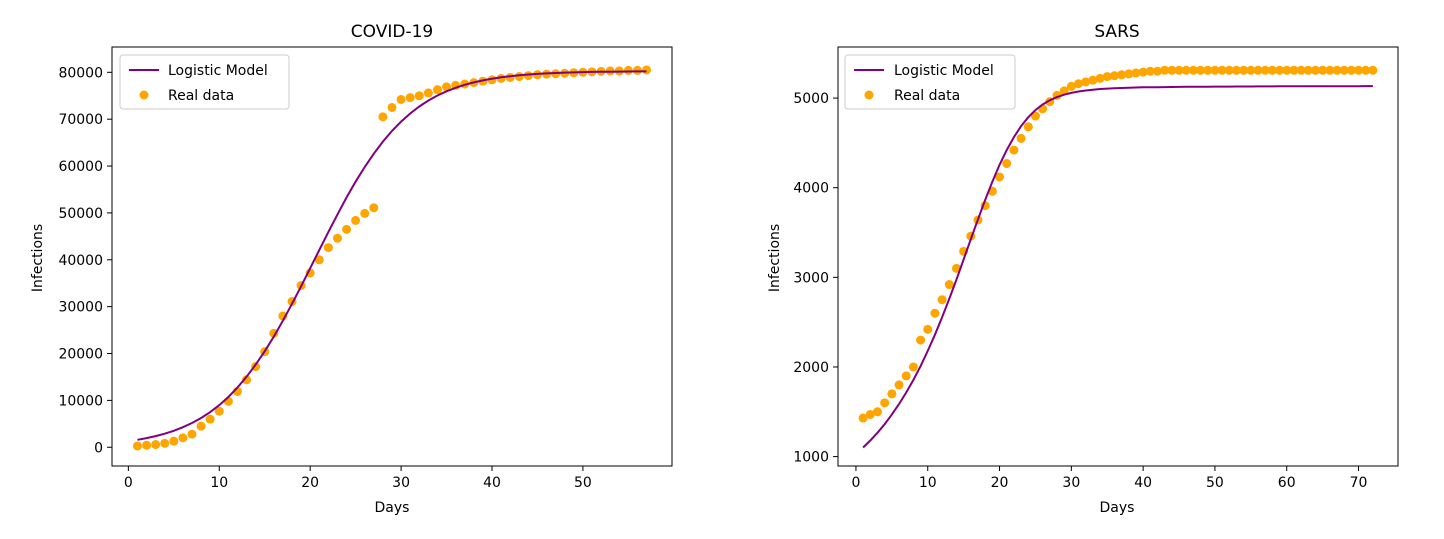  I want to click on y-tick-label: 1000, so click(811, 458).